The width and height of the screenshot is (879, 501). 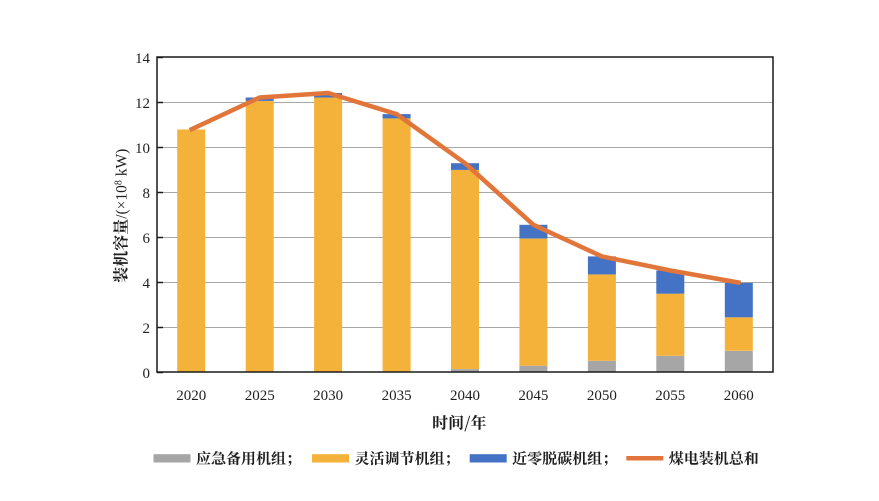 I want to click on svg-text: 2060, so click(x=739, y=396).